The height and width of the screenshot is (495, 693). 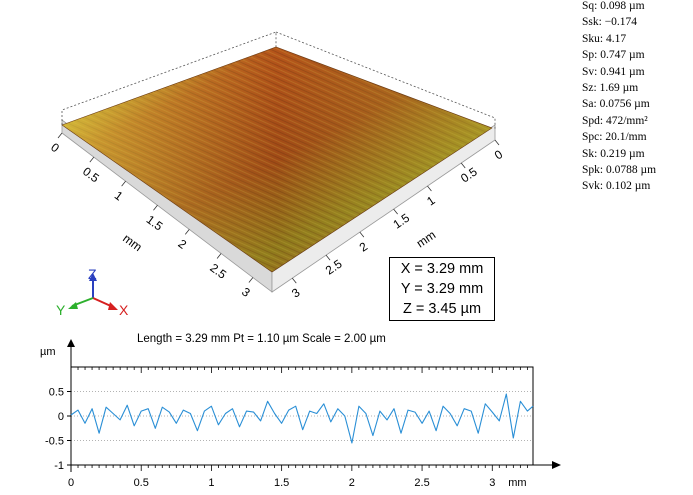 I want to click on surface-x-tick-label: 0.5, so click(x=91, y=174).